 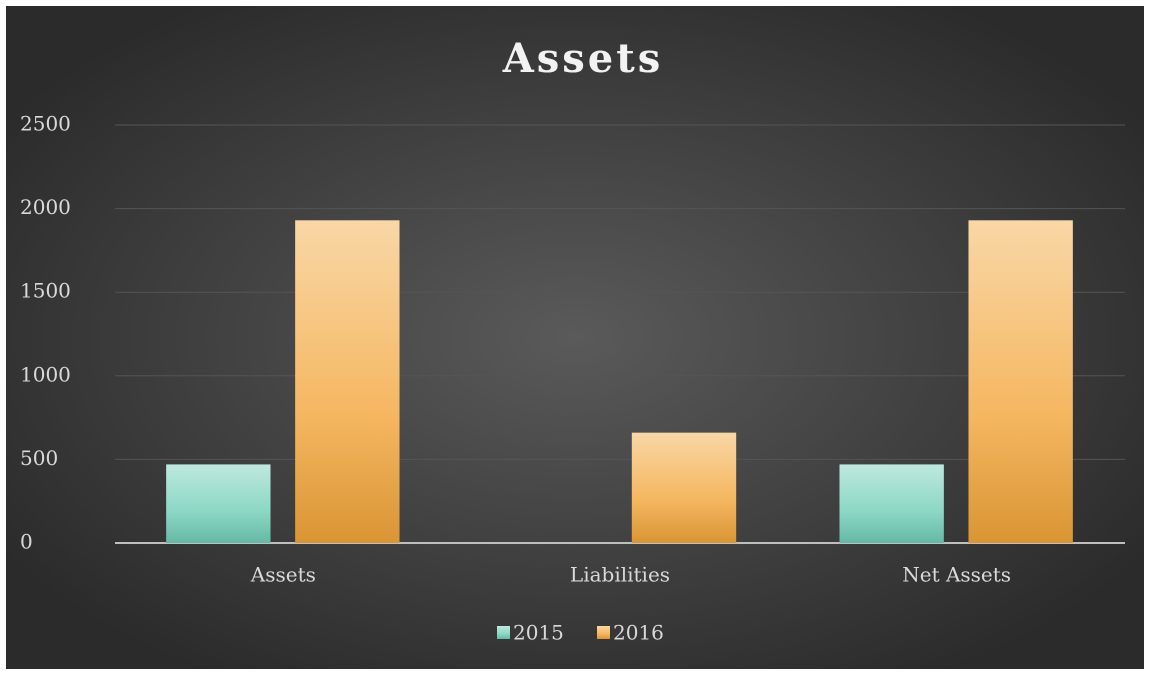 What do you see at coordinates (39, 458) in the screenshot?
I see `y-tick-label: 500` at bounding box center [39, 458].